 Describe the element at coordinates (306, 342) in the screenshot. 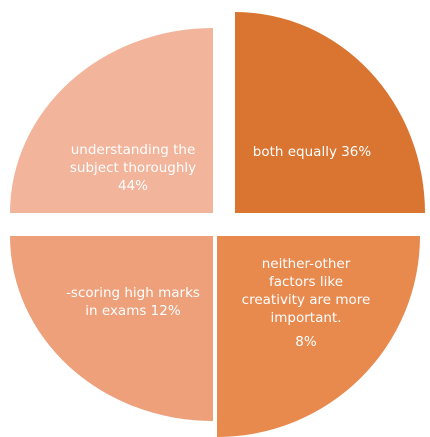

I see `quadrant-label: 8%` at that location.